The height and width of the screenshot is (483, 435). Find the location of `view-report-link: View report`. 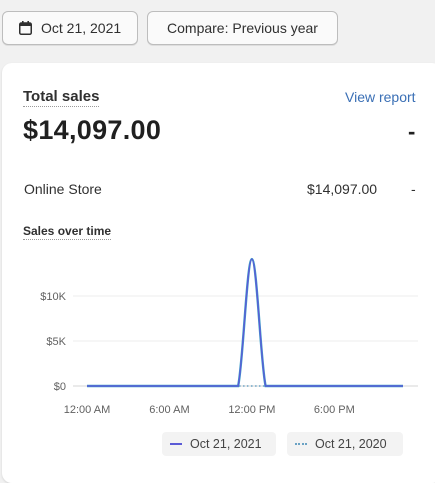

view-report-link: View report is located at coordinates (380, 97).